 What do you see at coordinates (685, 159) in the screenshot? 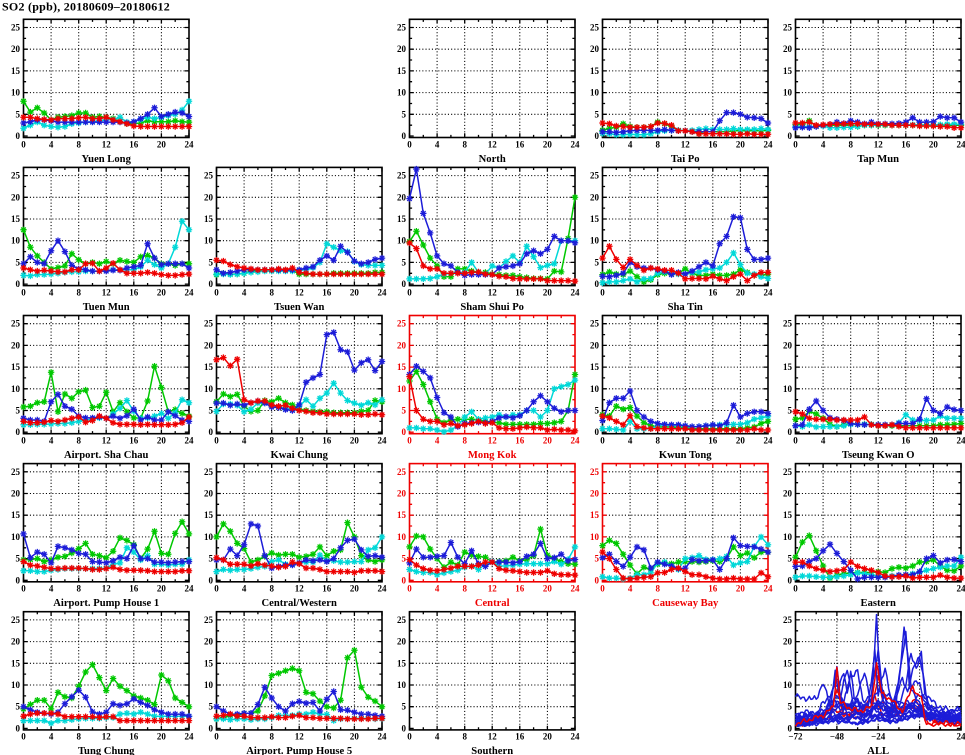
I see `svg-text: Tai Po` at bounding box center [685, 159].